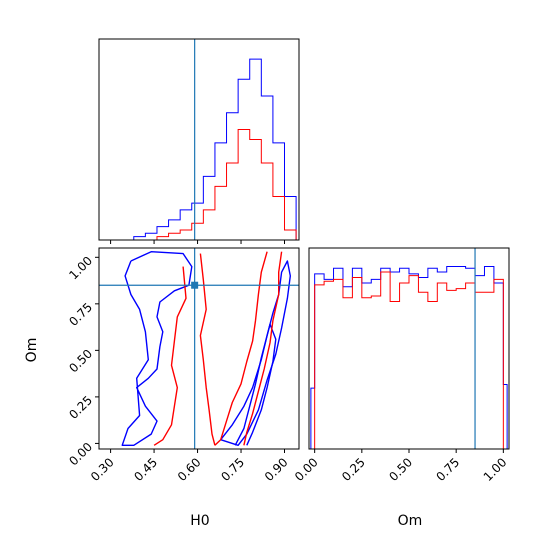 The height and width of the screenshot is (550, 550). I want to click on truth-marker, so click(195, 285).